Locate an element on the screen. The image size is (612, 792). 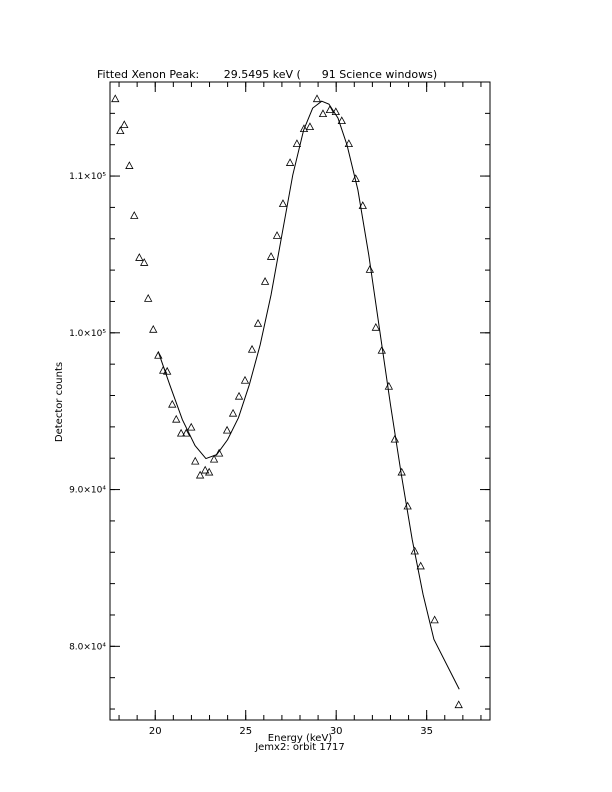
y-tick-label: 1.1×10⁵ is located at coordinates (87, 177).